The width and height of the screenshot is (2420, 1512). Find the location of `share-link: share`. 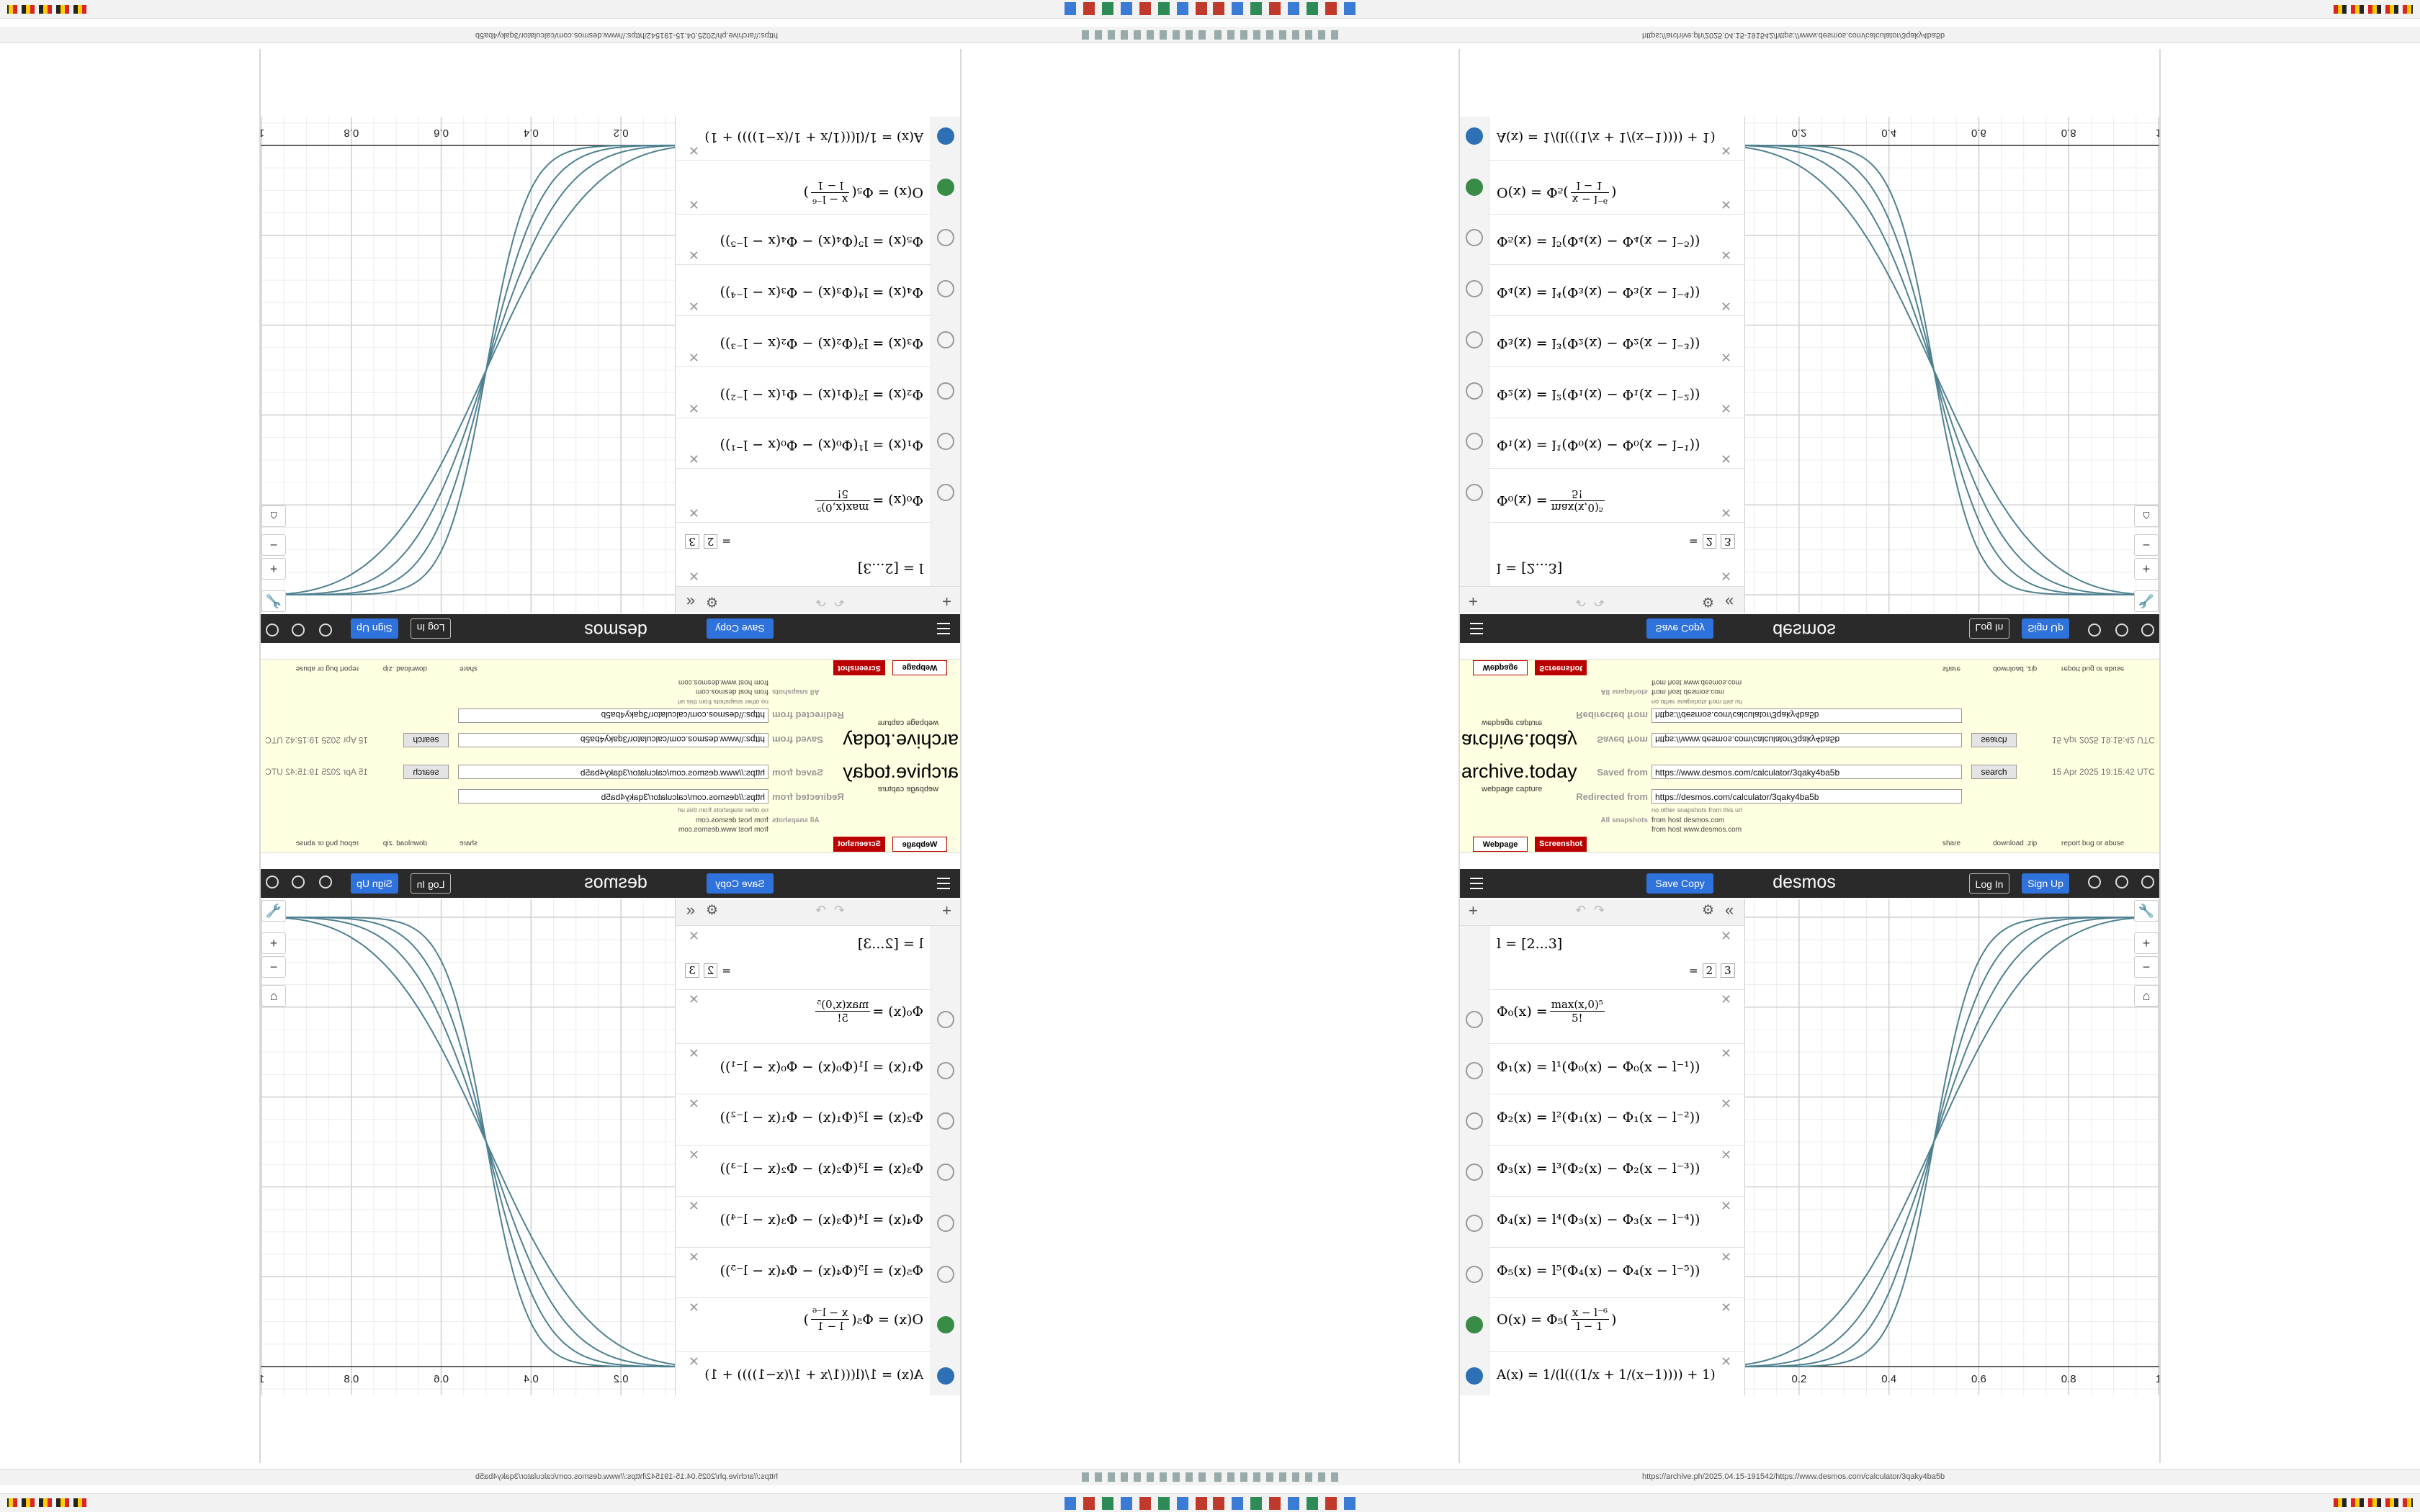

share-link: share is located at coordinates (469, 668).